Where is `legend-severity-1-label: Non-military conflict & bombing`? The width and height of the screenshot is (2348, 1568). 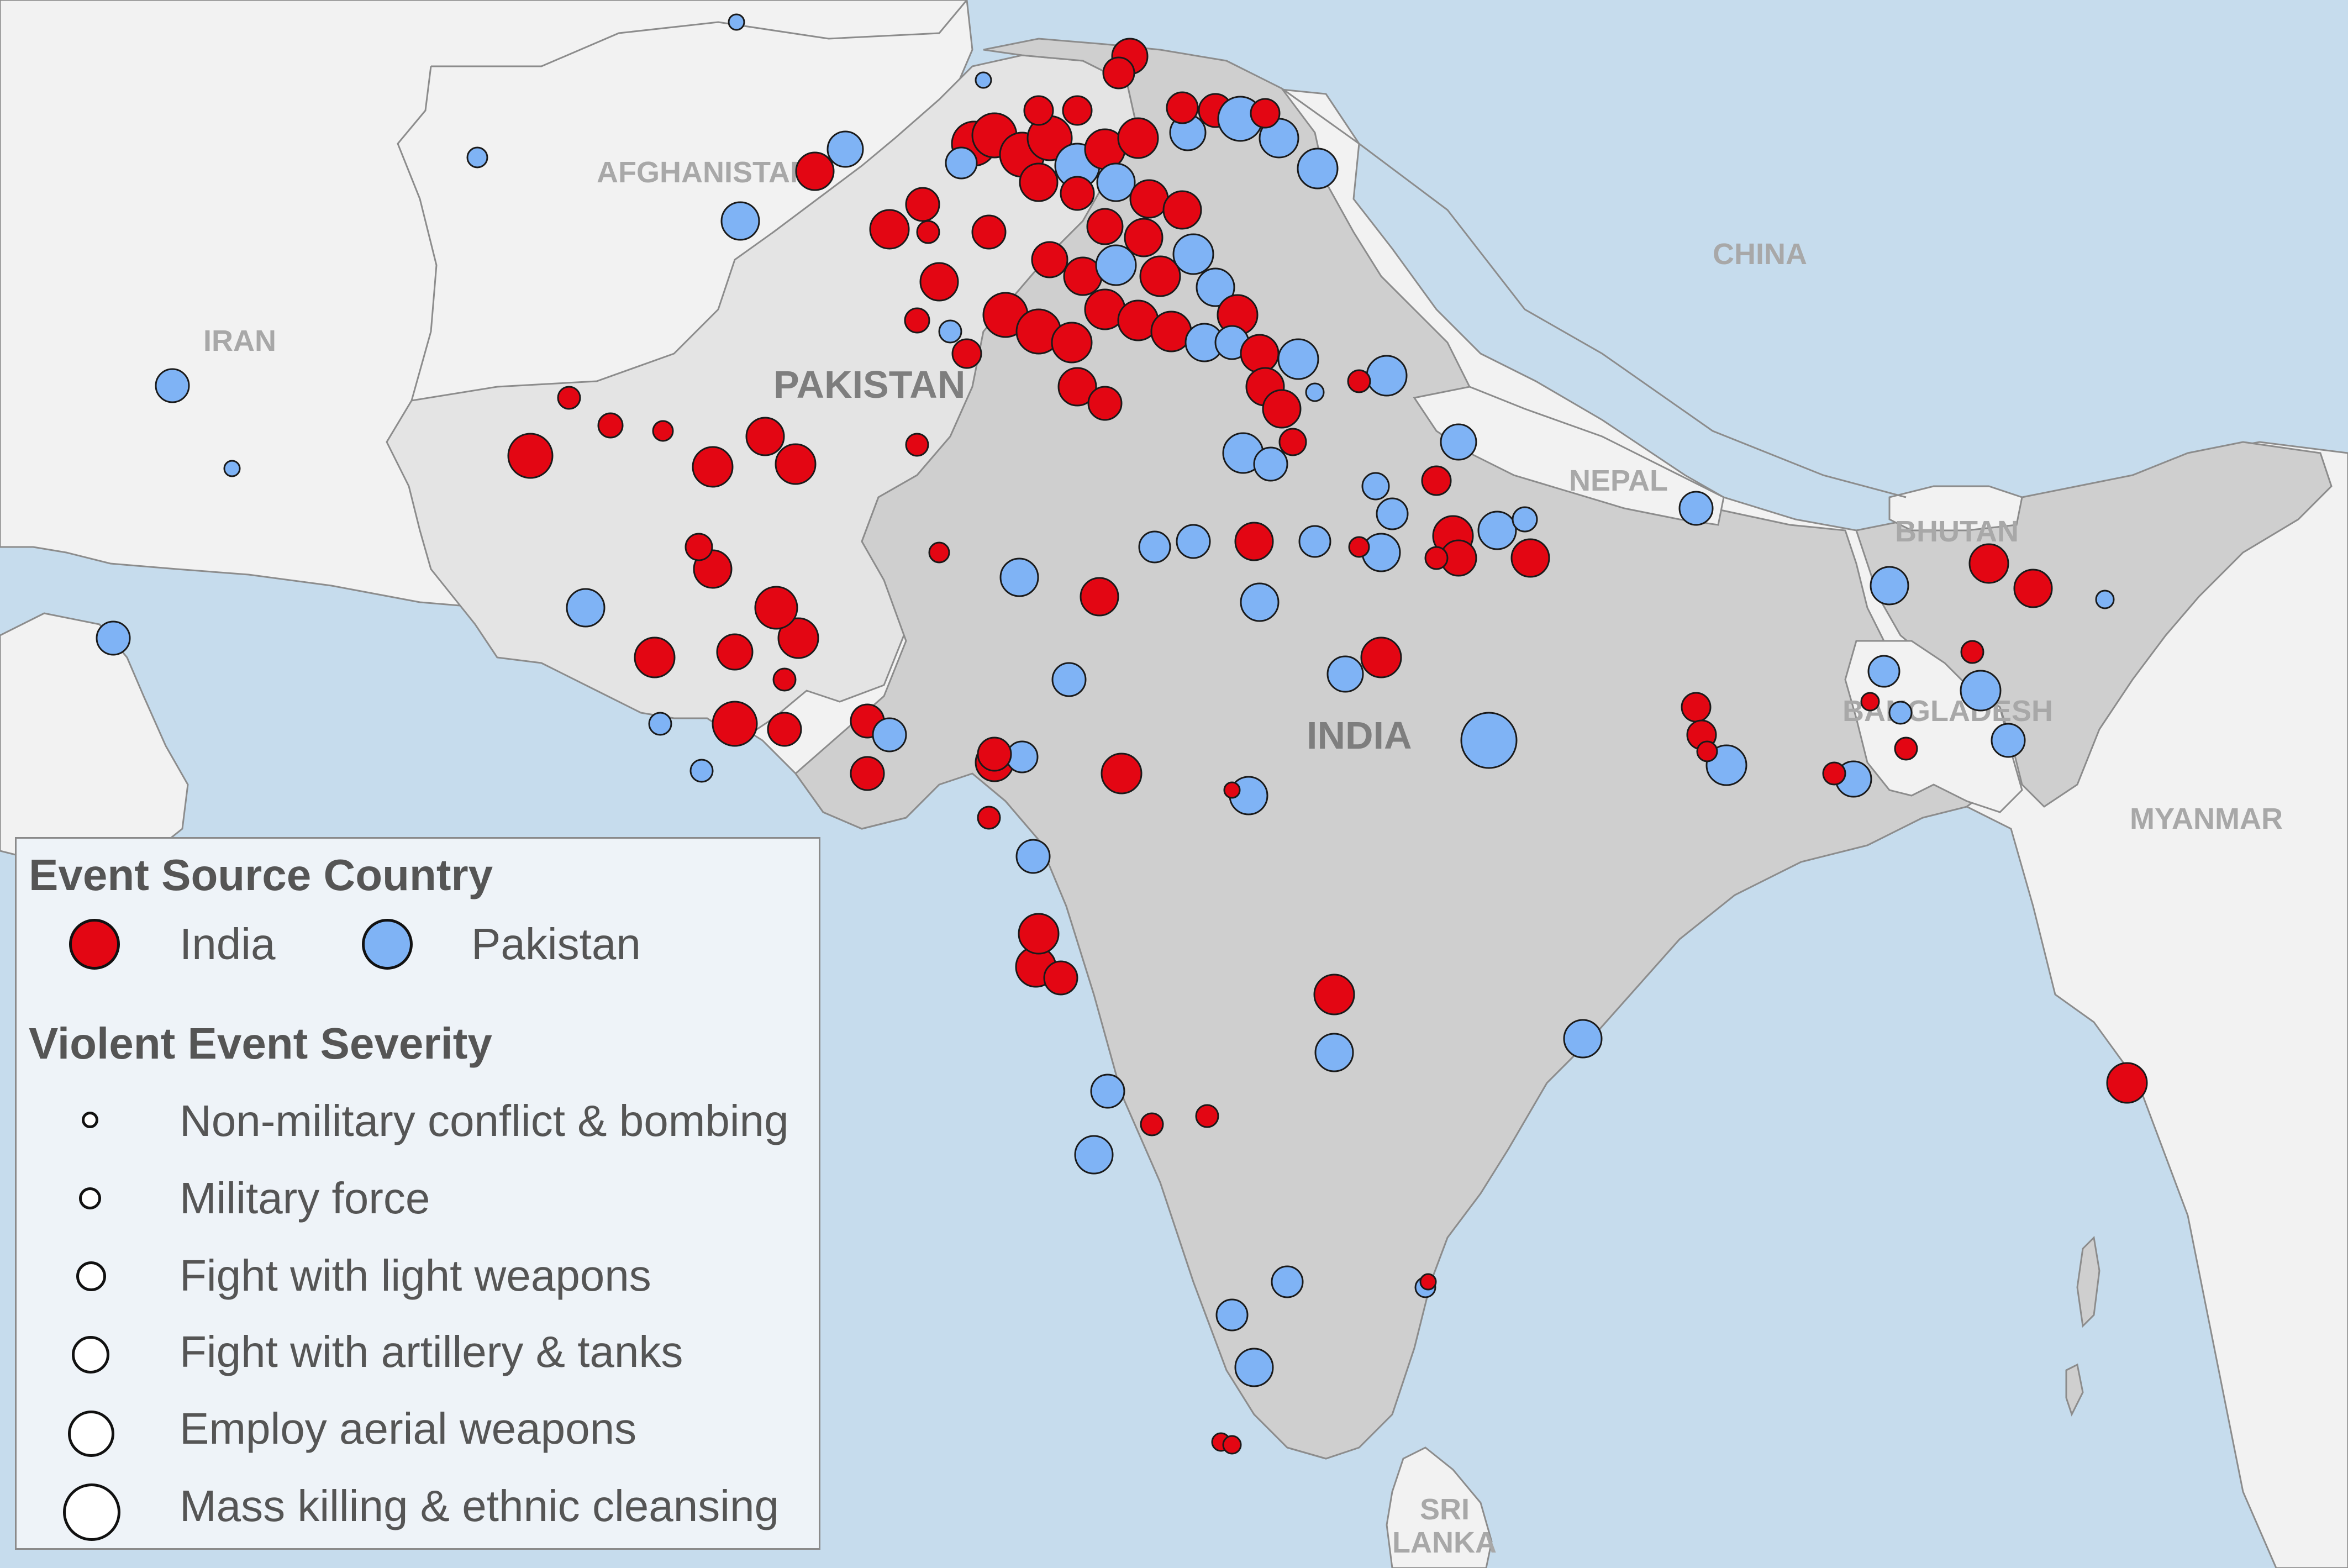
legend-severity-1-label: Non-military conflict & bombing is located at coordinates (485, 1121).